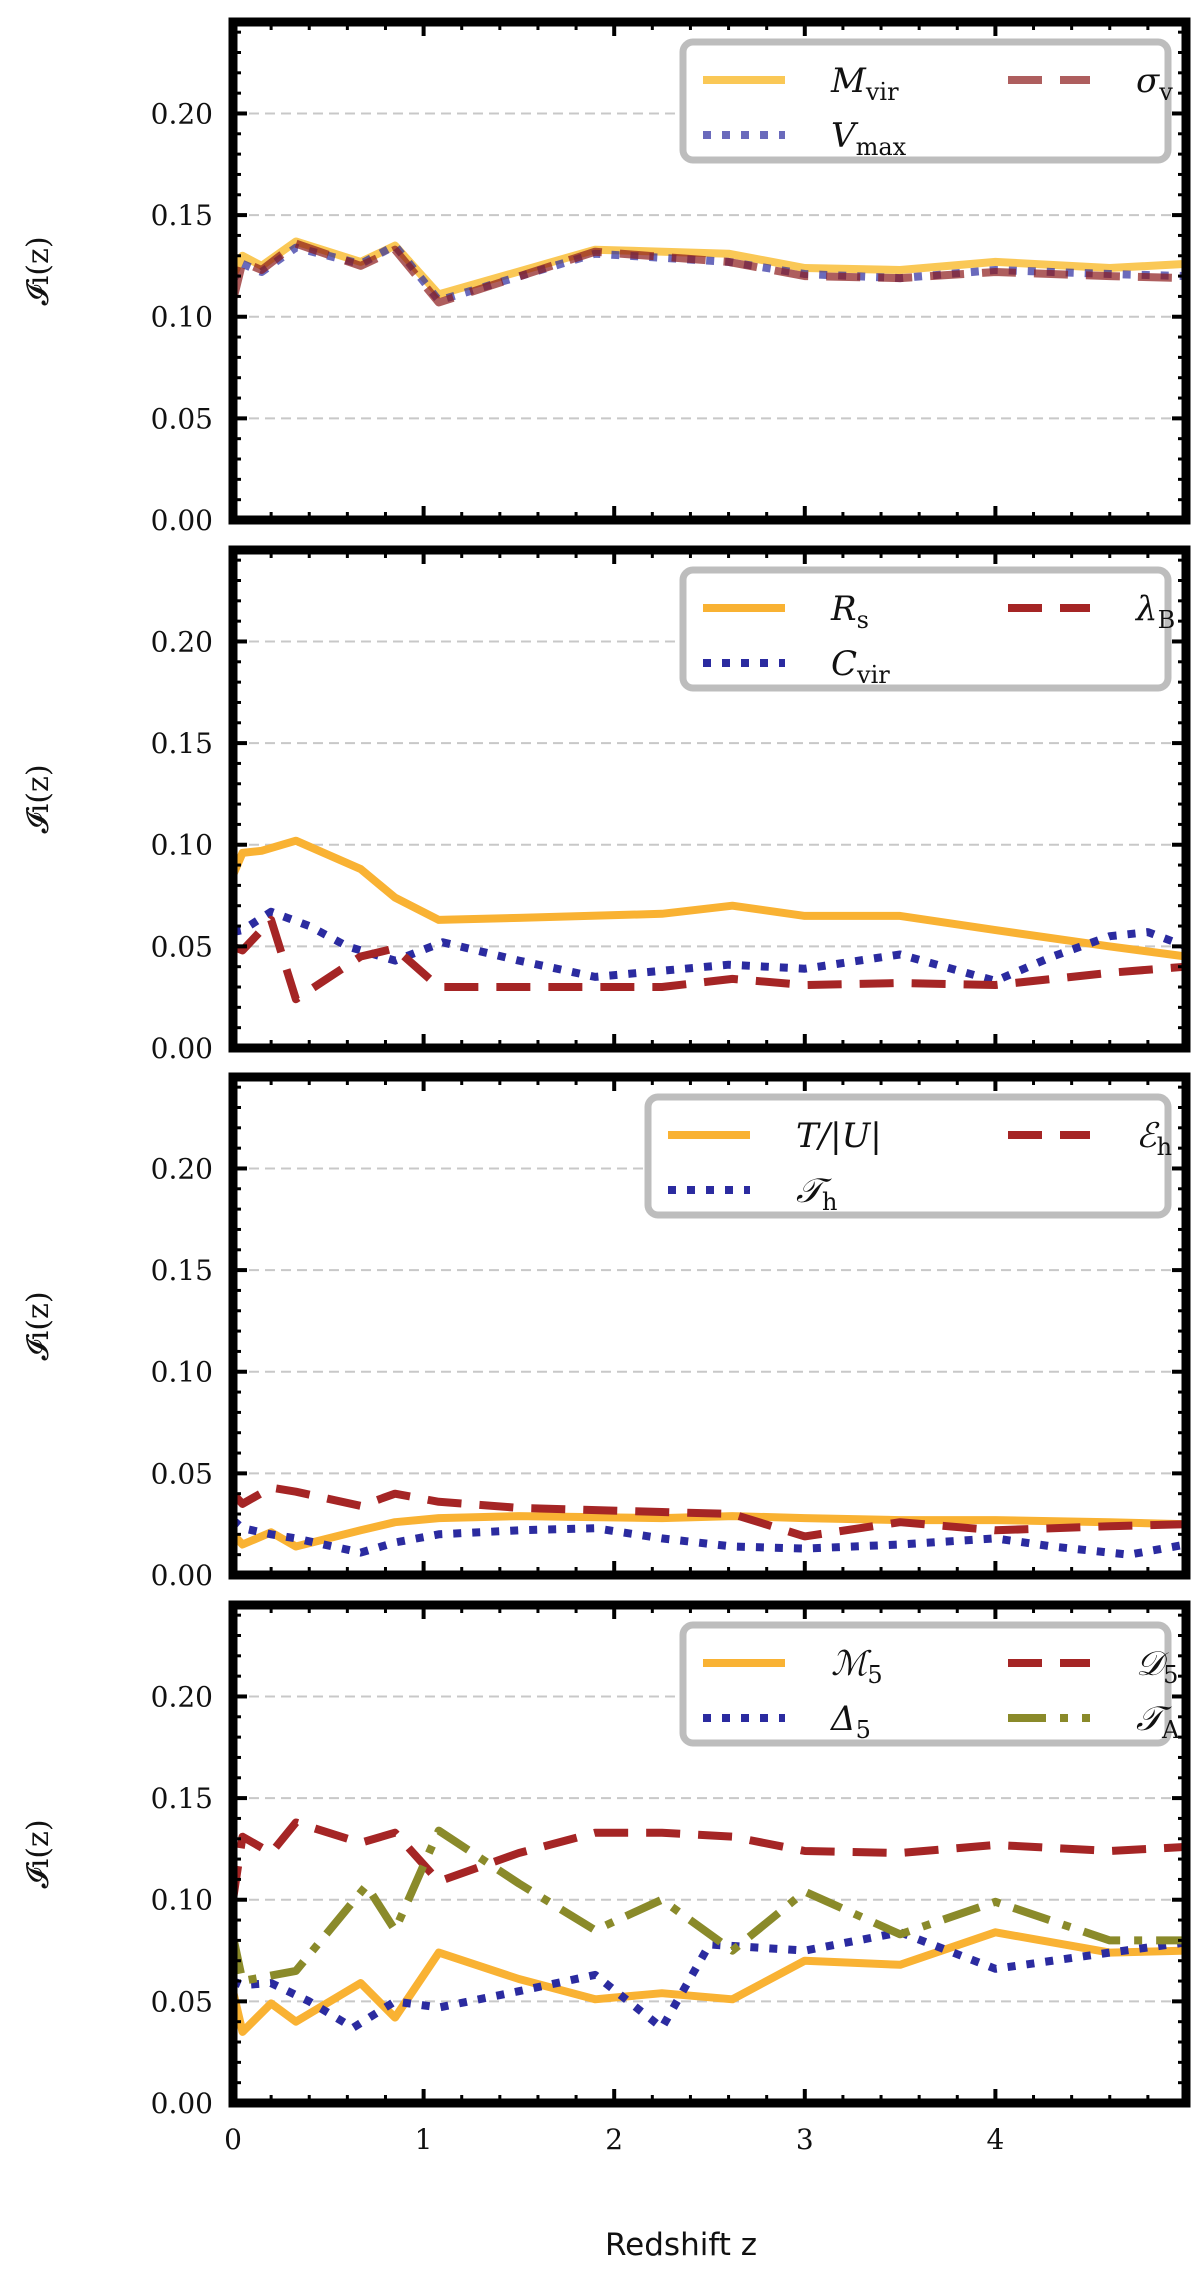 Image resolution: width=1200 pixels, height=2281 pixels. What do you see at coordinates (1154, 1138) in the screenshot?
I see `legend-label: ℰh` at bounding box center [1154, 1138].